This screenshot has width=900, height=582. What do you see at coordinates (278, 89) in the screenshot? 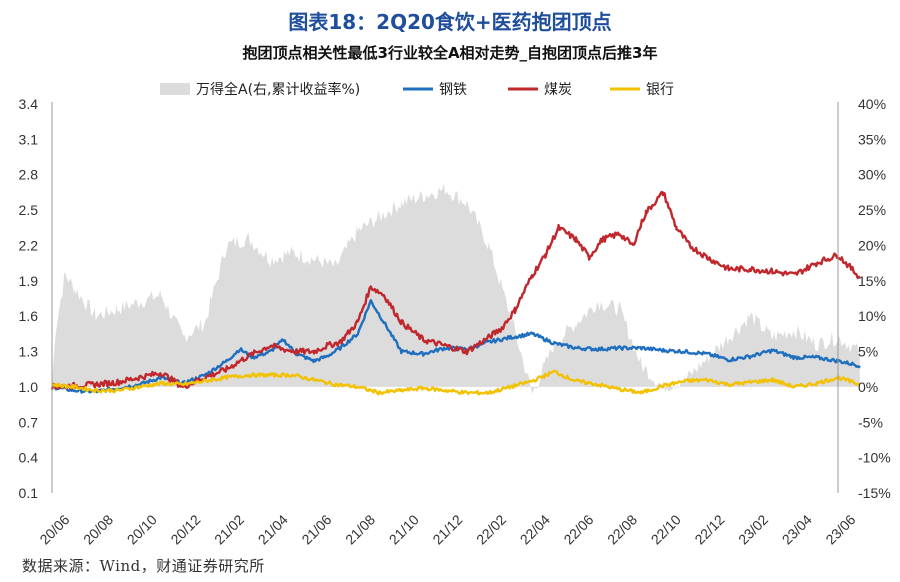
I see `legend-label: 万得全A(右,累计收益率%)` at bounding box center [278, 89].